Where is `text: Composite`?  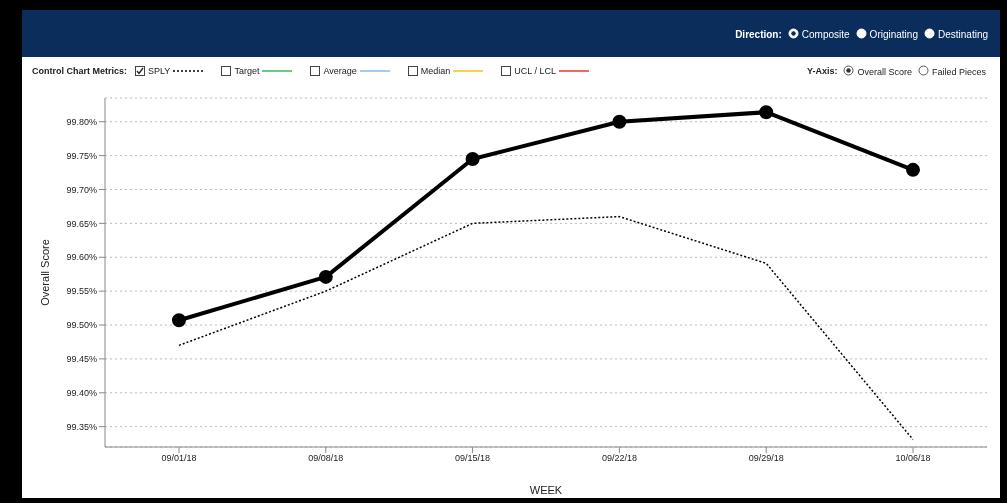
text: Composite is located at coordinates (825, 34).